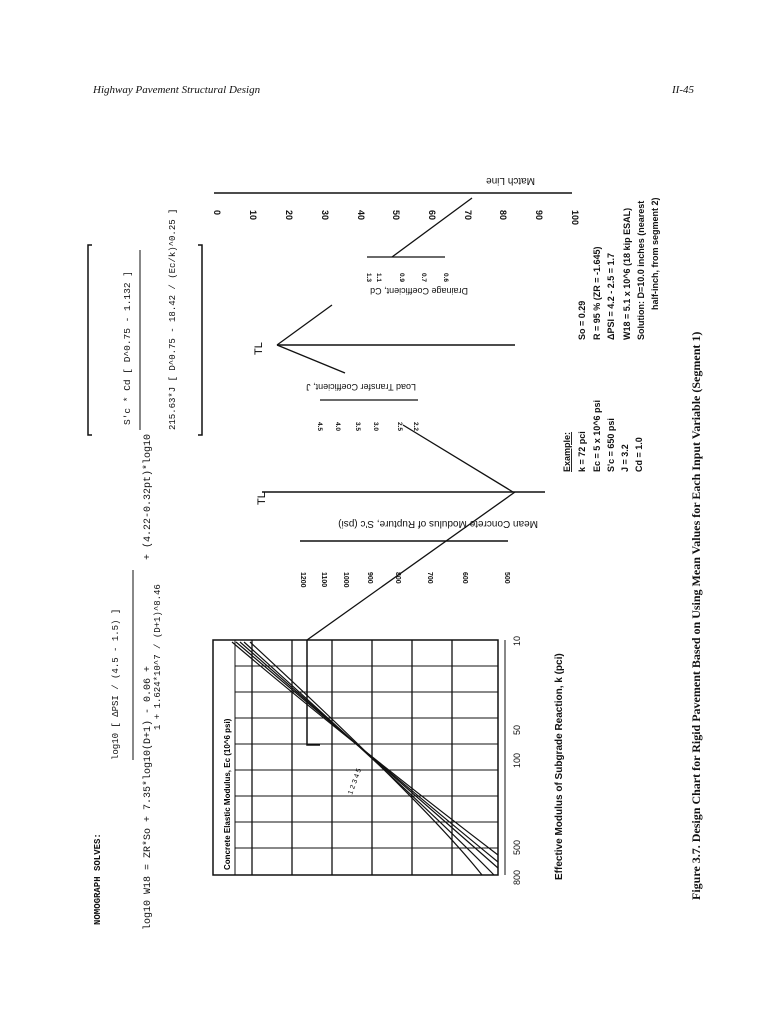 The width and height of the screenshot is (768, 1024). Describe the element at coordinates (325, 215) in the screenshot. I see `svg-text: 30` at that location.